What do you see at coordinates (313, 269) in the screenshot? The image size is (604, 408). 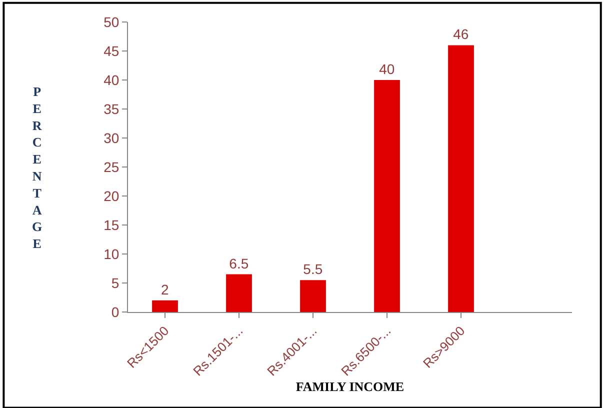 I see `data-label: 5.5` at bounding box center [313, 269].